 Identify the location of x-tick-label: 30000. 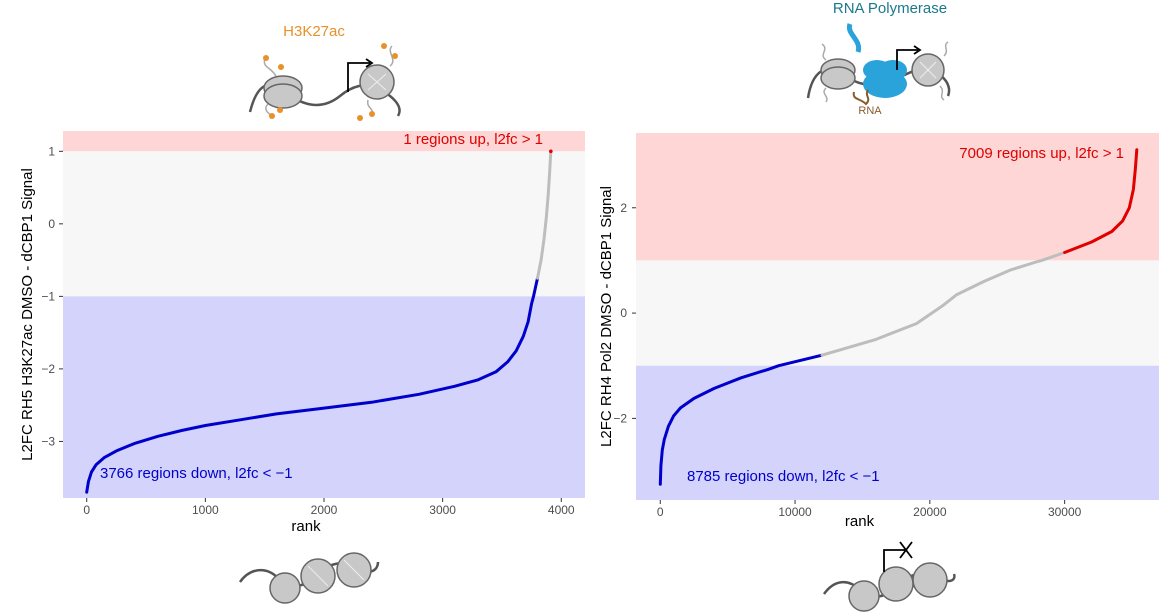
(1065, 512).